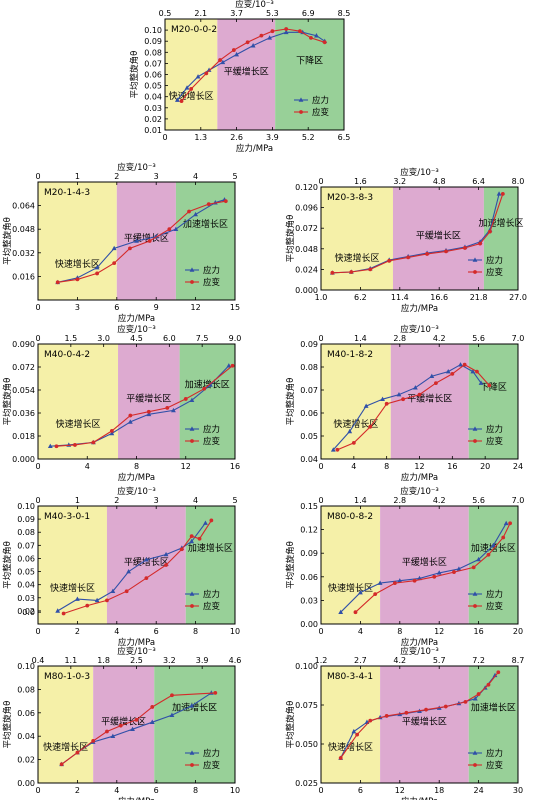 The image size is (539, 800). Describe the element at coordinates (439, 660) in the screenshot. I see `x2-tick-label: 5.7` at that location.